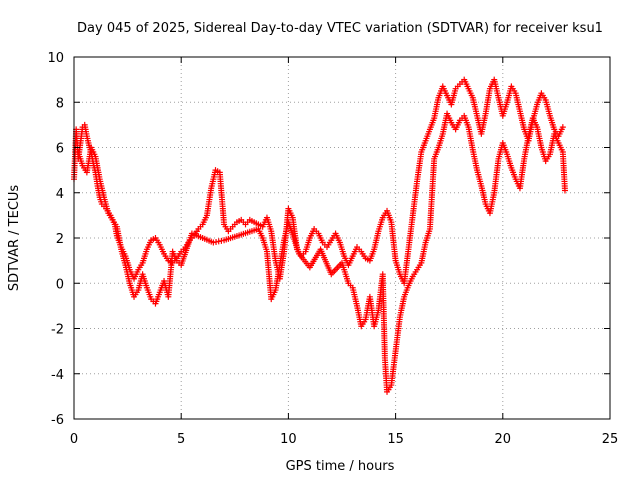 The image size is (640, 480). What do you see at coordinates (57, 420) in the screenshot?
I see `y-tick-label: -6` at bounding box center [57, 420].